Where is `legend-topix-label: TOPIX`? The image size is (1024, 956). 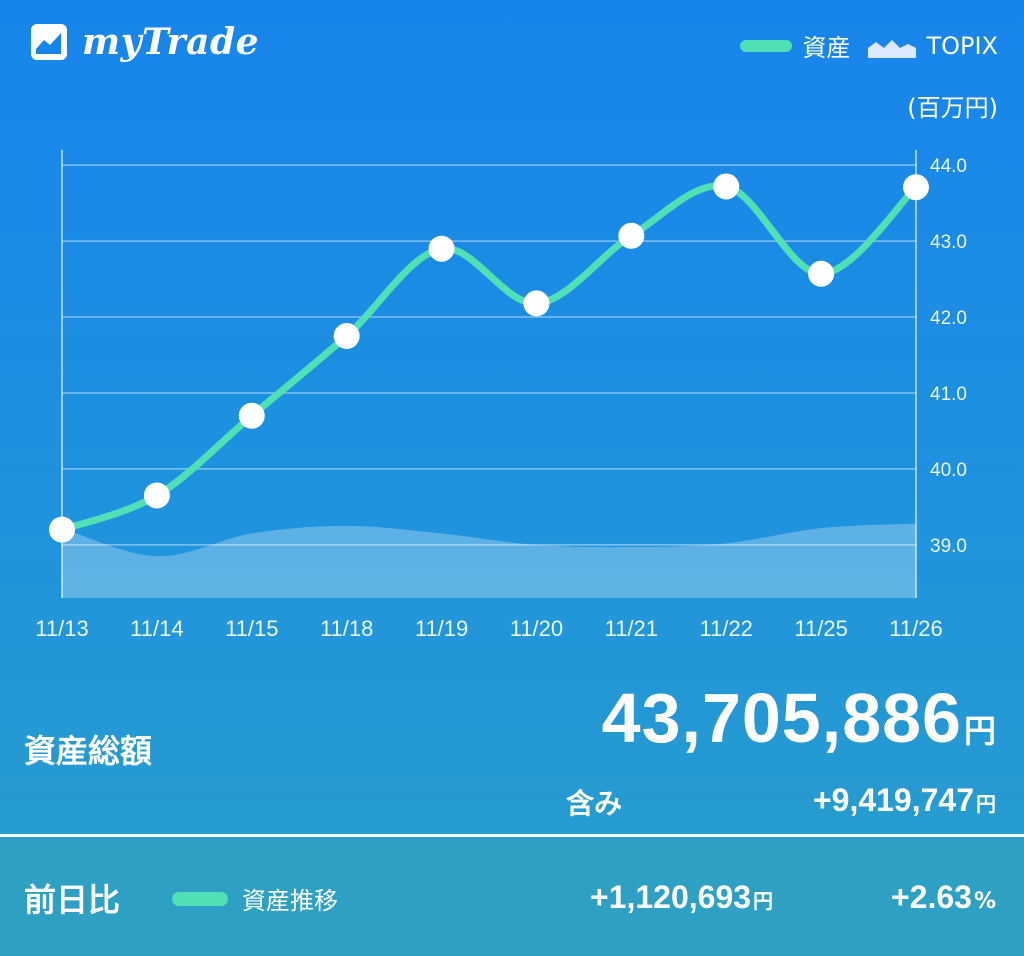 legend-topix-label: TOPIX is located at coordinates (962, 45).